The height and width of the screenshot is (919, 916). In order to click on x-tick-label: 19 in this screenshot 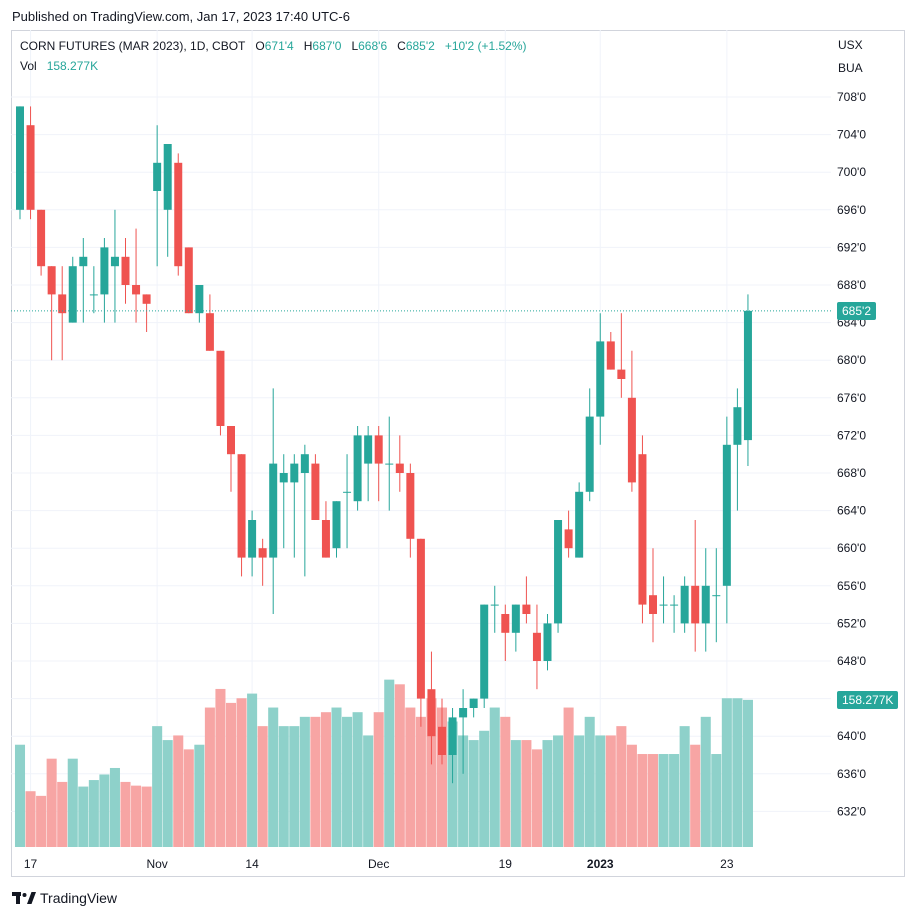, I will do `click(506, 864)`.